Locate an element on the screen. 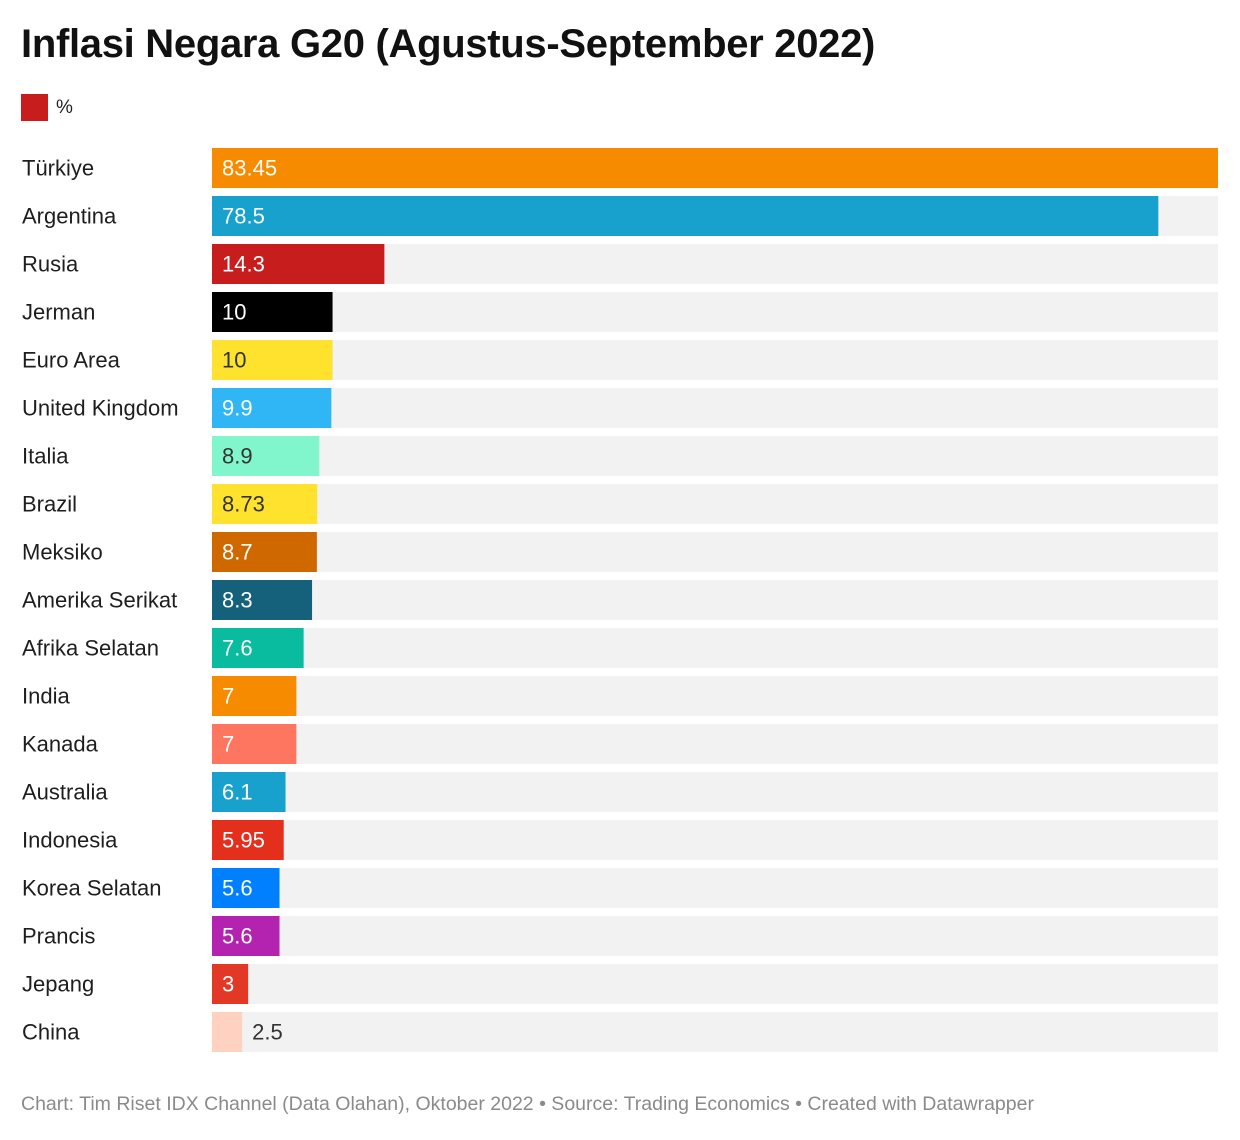 Image resolution: width=1240 pixels, height=1140 pixels. category-label: Meksiko is located at coordinates (62, 552).